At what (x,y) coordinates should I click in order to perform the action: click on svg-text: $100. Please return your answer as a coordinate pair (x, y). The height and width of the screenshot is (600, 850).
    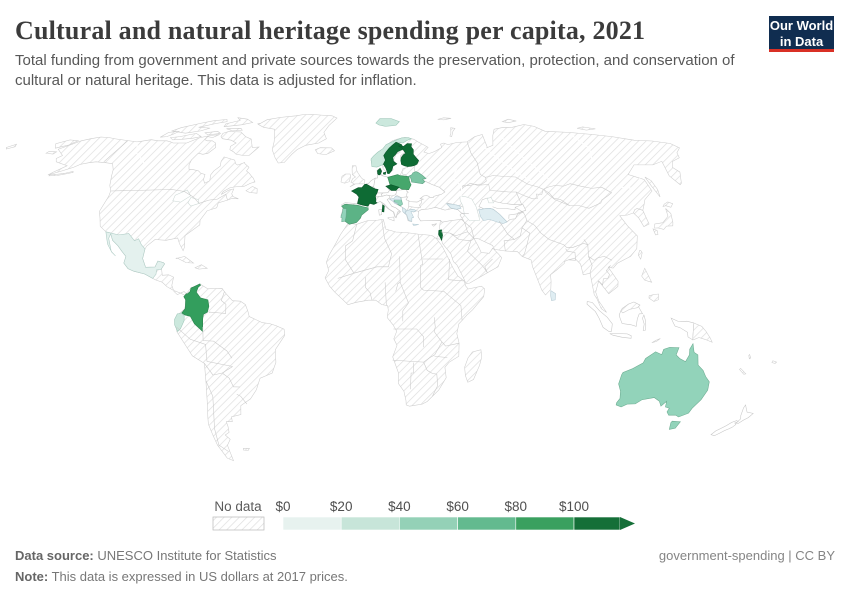
    Looking at the image, I should click on (574, 506).